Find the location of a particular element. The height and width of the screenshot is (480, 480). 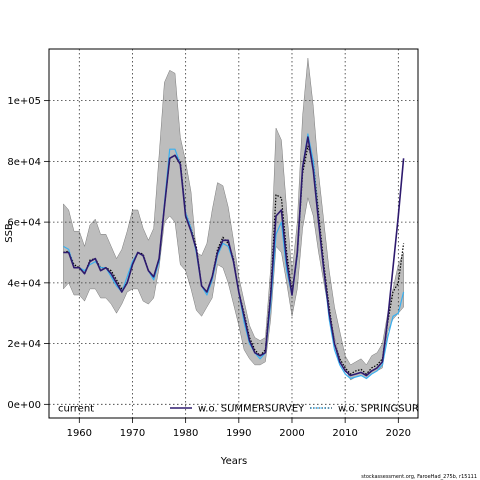

y-tick-label: 1e+05 is located at coordinates (24, 101).